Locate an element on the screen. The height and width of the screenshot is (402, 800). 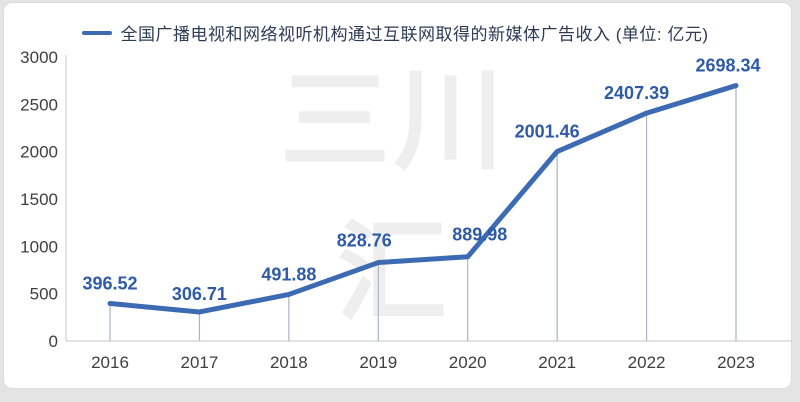
y-tick-label: 0 is located at coordinates (53, 341).